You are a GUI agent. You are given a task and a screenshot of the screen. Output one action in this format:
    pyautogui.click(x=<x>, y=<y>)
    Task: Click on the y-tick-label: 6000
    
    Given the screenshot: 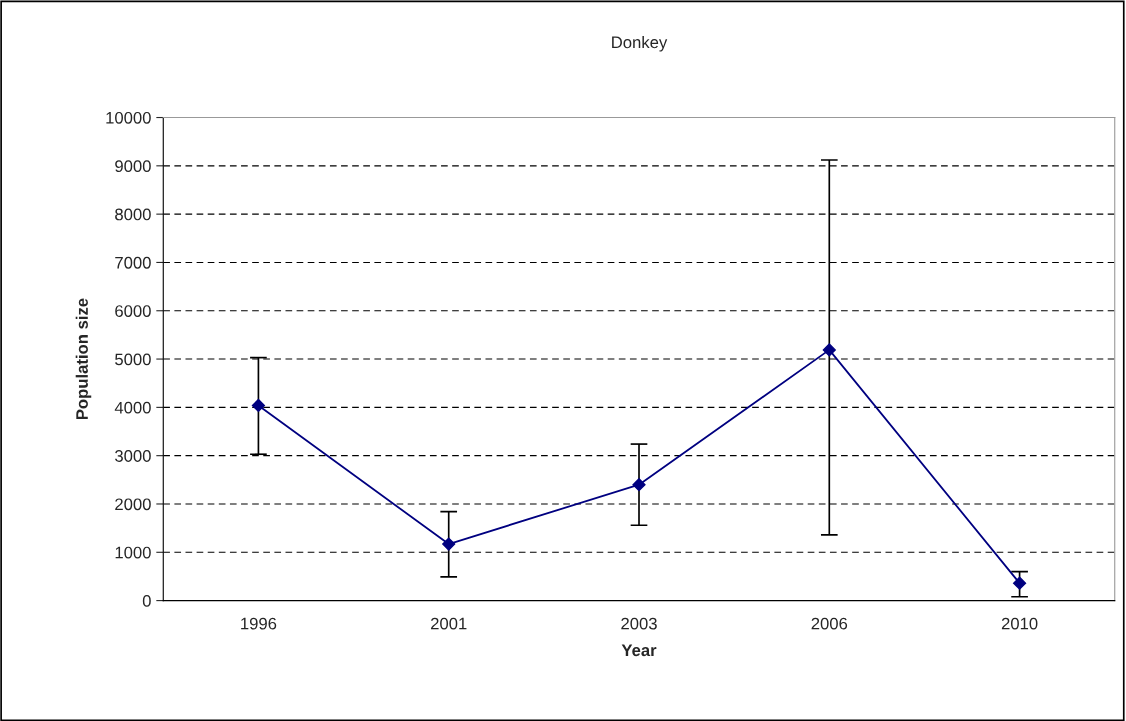 What is the action you would take?
    pyautogui.click(x=133, y=311)
    